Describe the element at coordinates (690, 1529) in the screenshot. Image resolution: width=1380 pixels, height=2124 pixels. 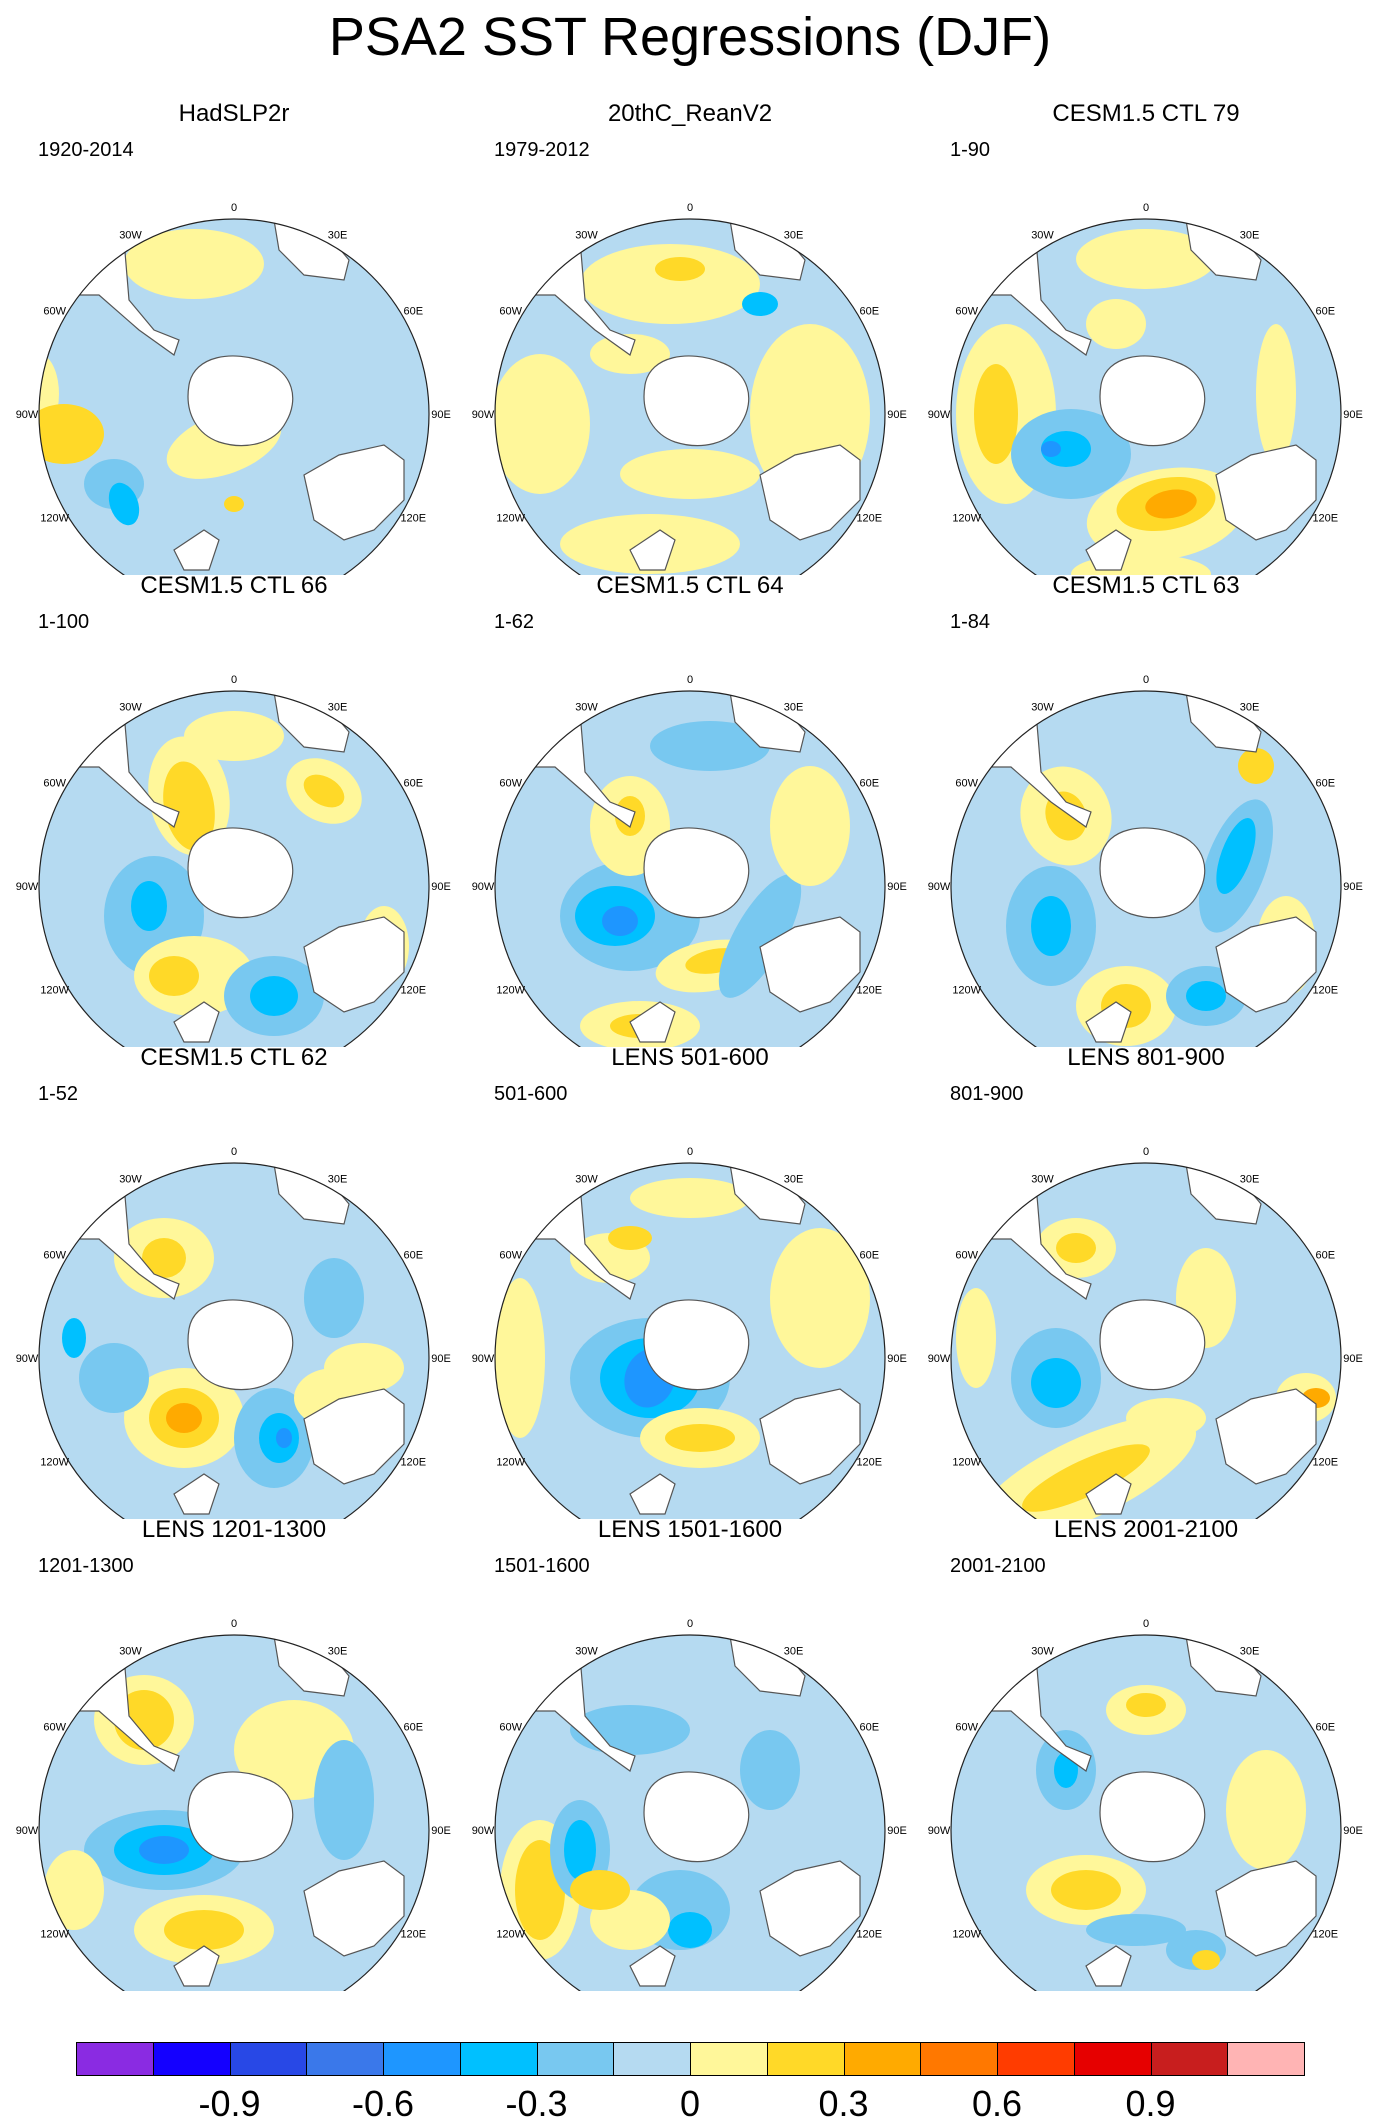
I see `panel-title: LENS 1501-1600` at that location.